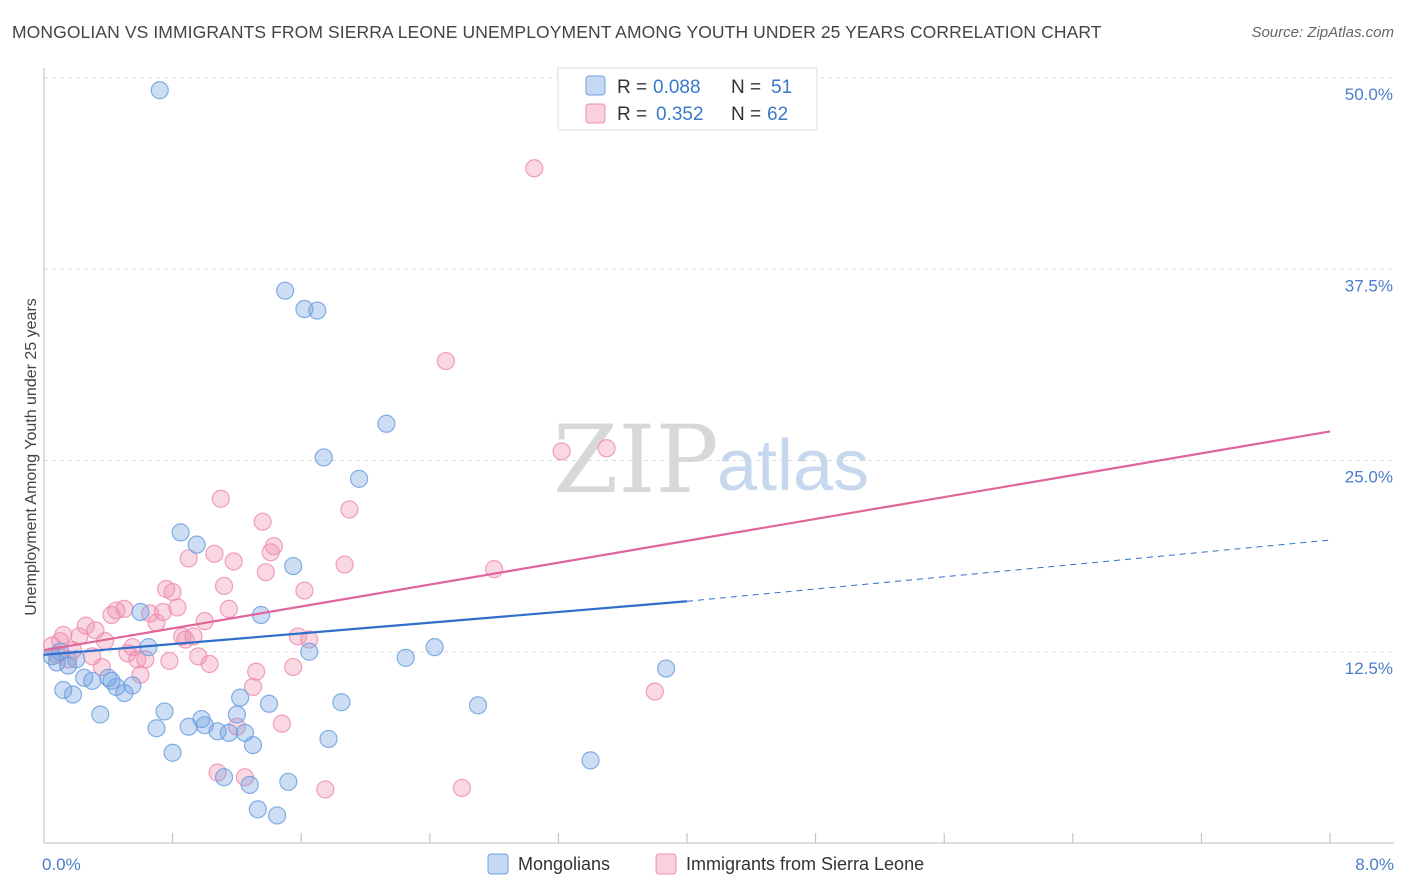  What do you see at coordinates (632, 114) in the screenshot?
I see `legend-r-label-sierra-leone: R =` at bounding box center [632, 114].